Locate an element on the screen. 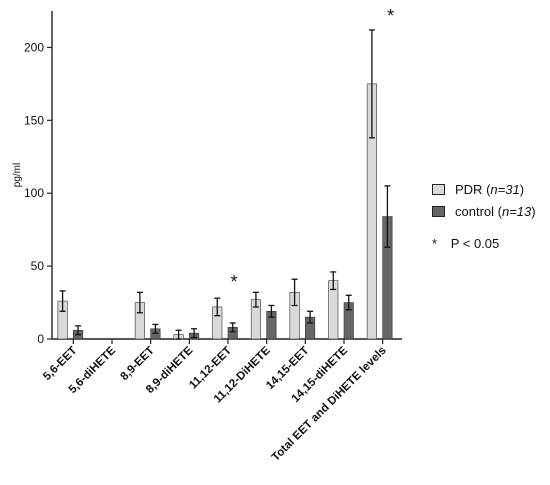 The height and width of the screenshot is (485, 550). x-tick-label: 5,6-EET is located at coordinates (60, 364).